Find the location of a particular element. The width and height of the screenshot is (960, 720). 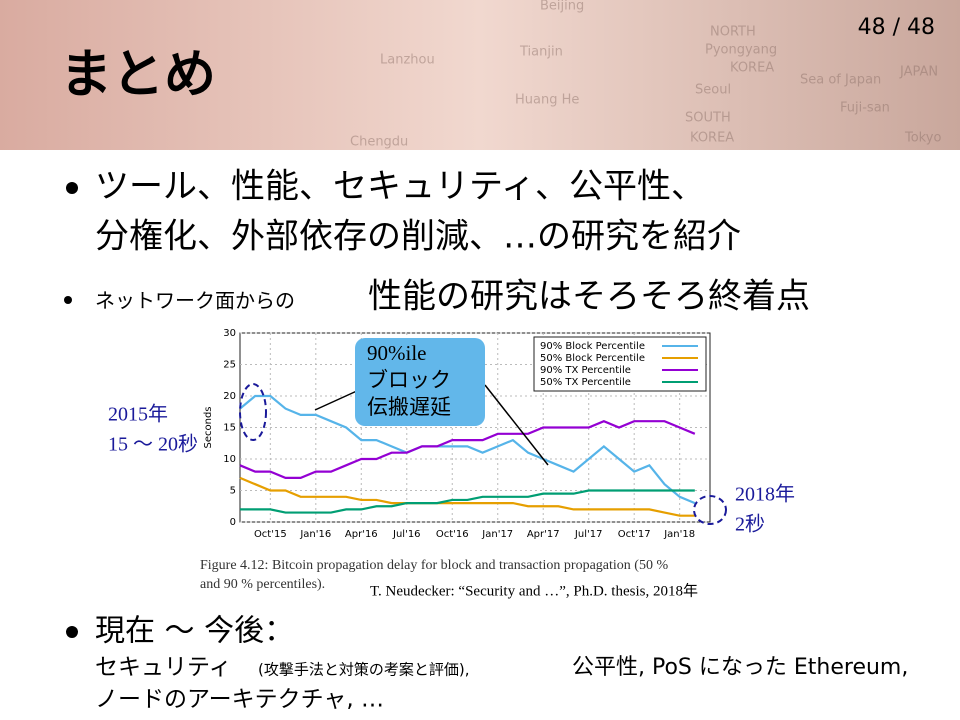

y-tick-label: 10 is located at coordinates (229, 459).